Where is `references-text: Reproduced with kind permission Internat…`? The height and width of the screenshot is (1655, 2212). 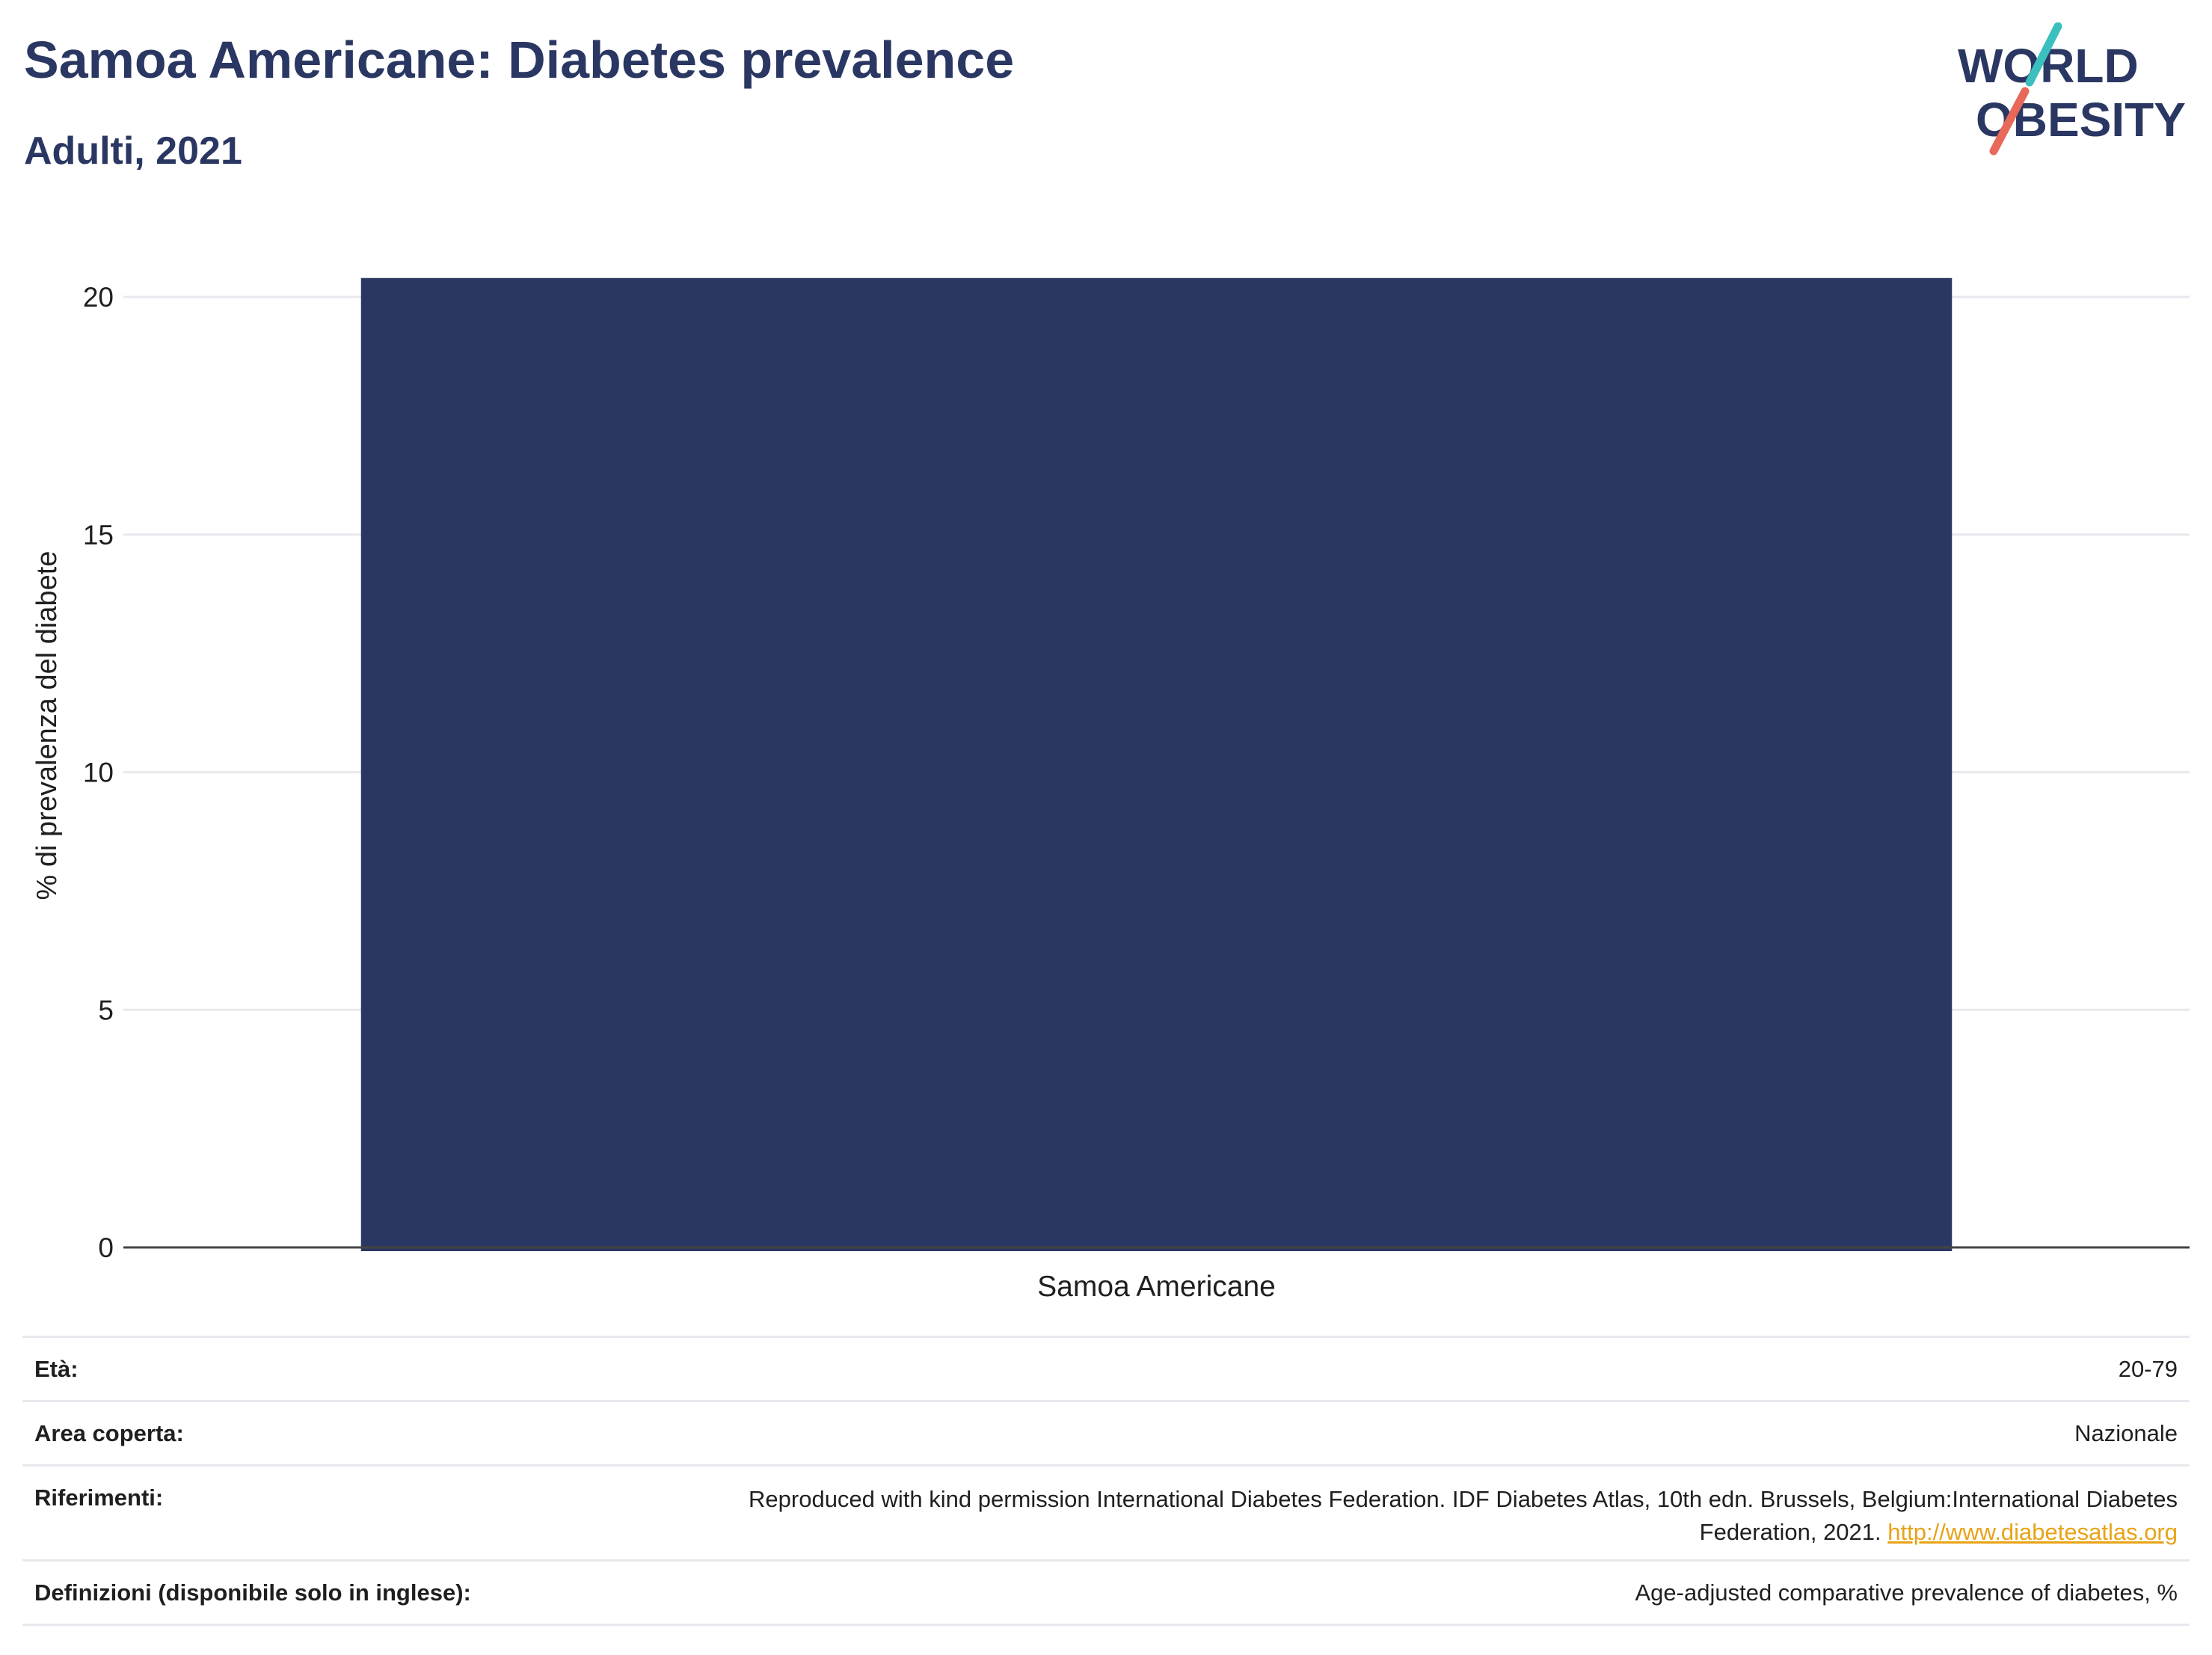
references-text: Reproduced with kind permission Internat… is located at coordinates (1463, 1515).